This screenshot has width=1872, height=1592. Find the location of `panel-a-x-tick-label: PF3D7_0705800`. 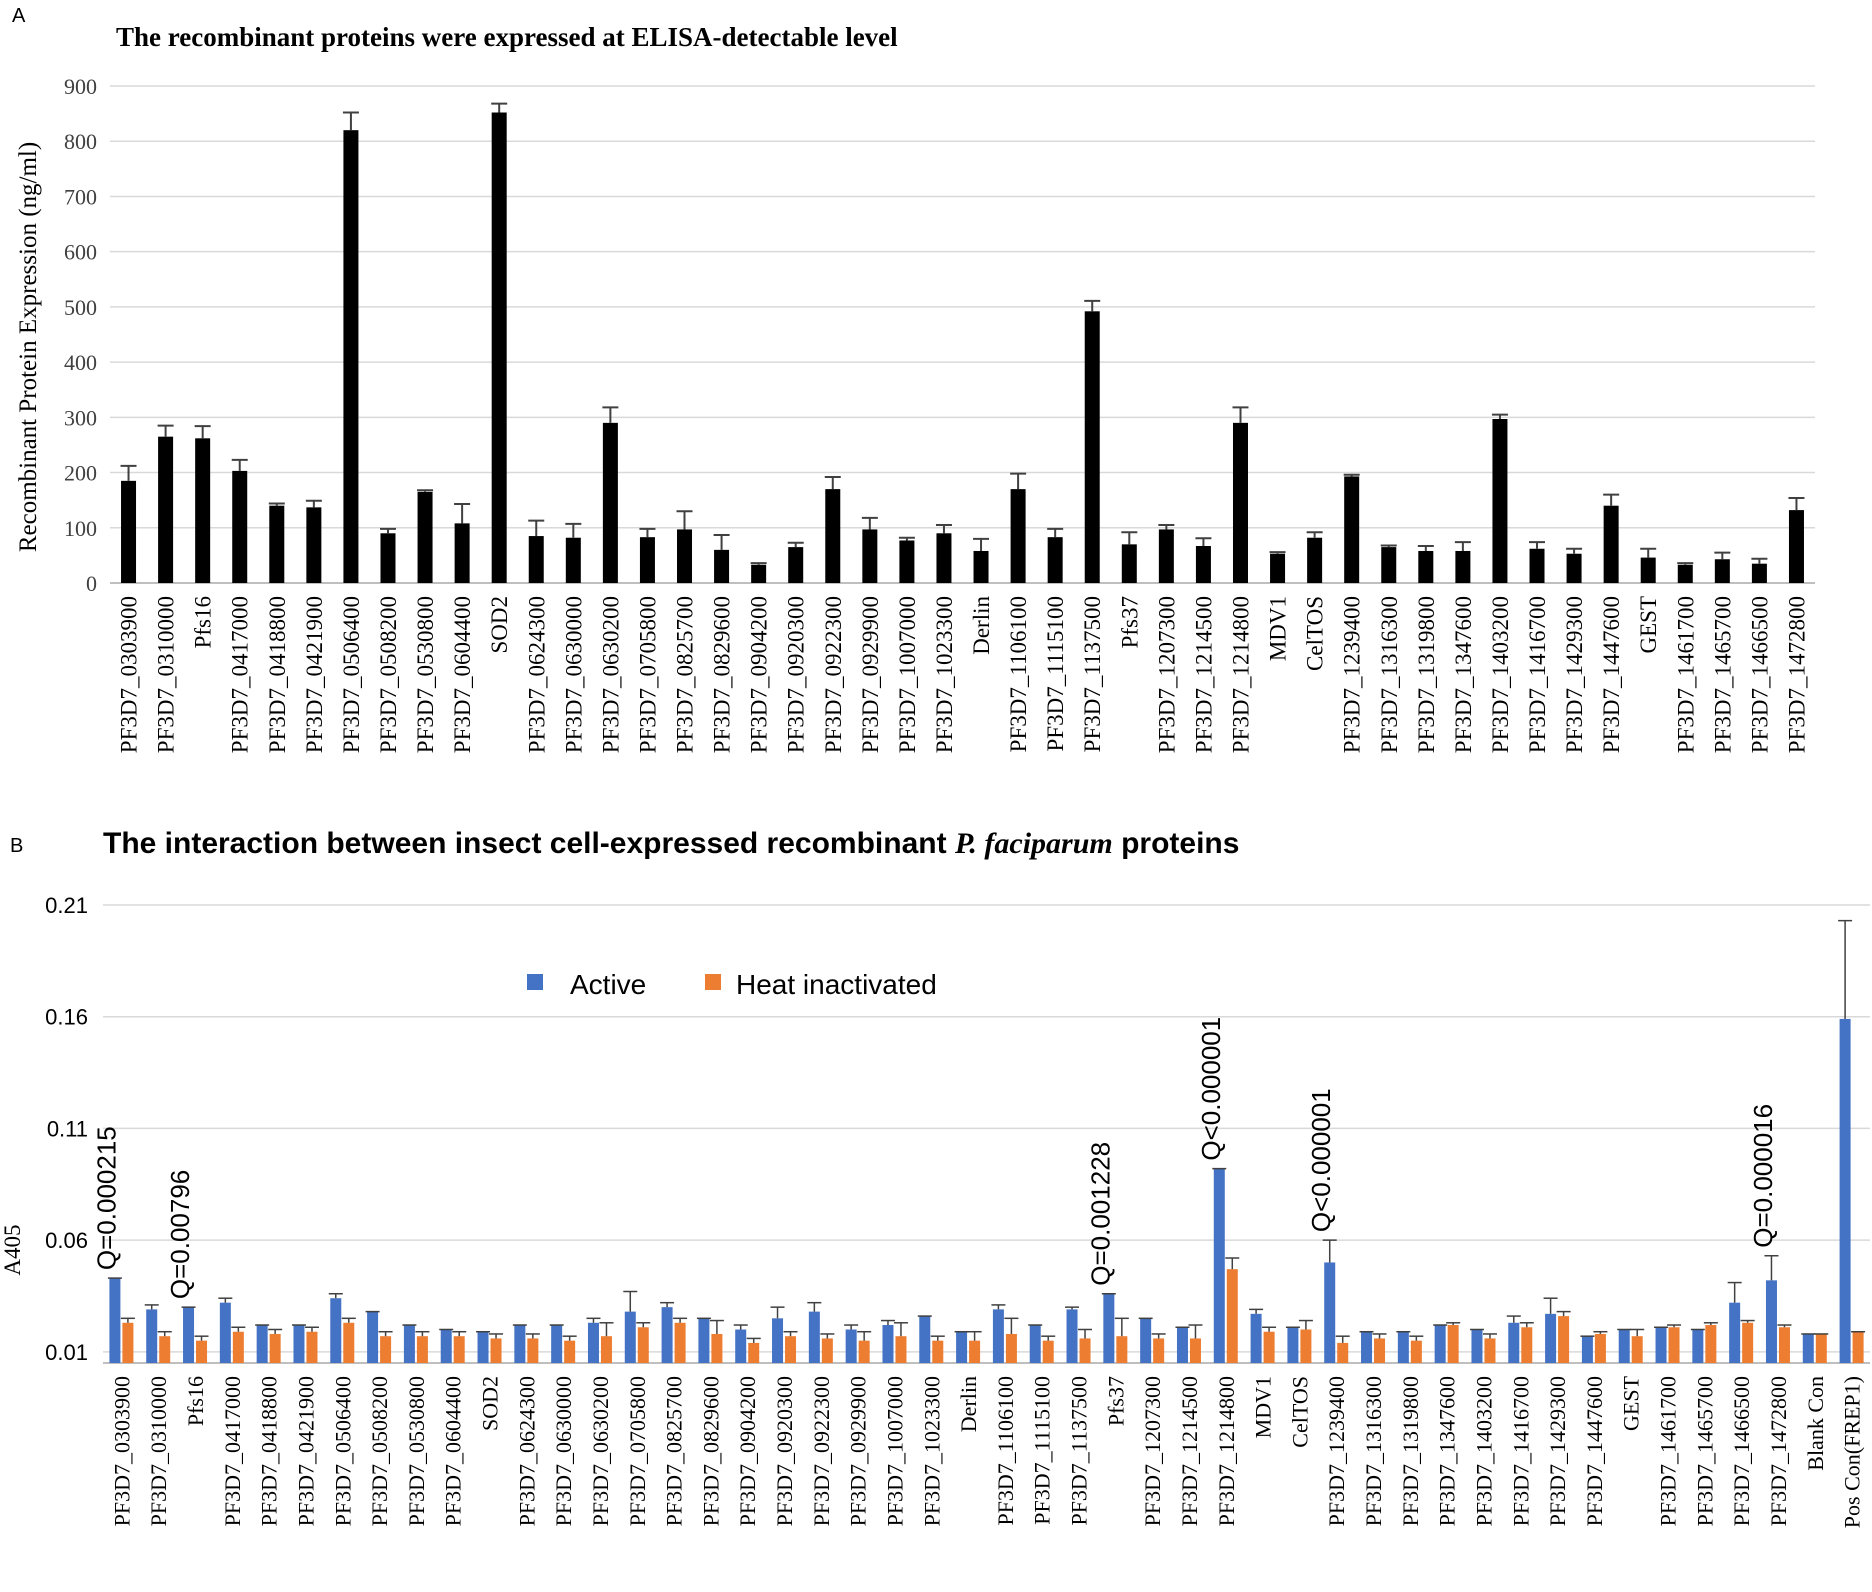

panel-a-x-tick-label: PF3D7_0705800 is located at coordinates (647, 674).